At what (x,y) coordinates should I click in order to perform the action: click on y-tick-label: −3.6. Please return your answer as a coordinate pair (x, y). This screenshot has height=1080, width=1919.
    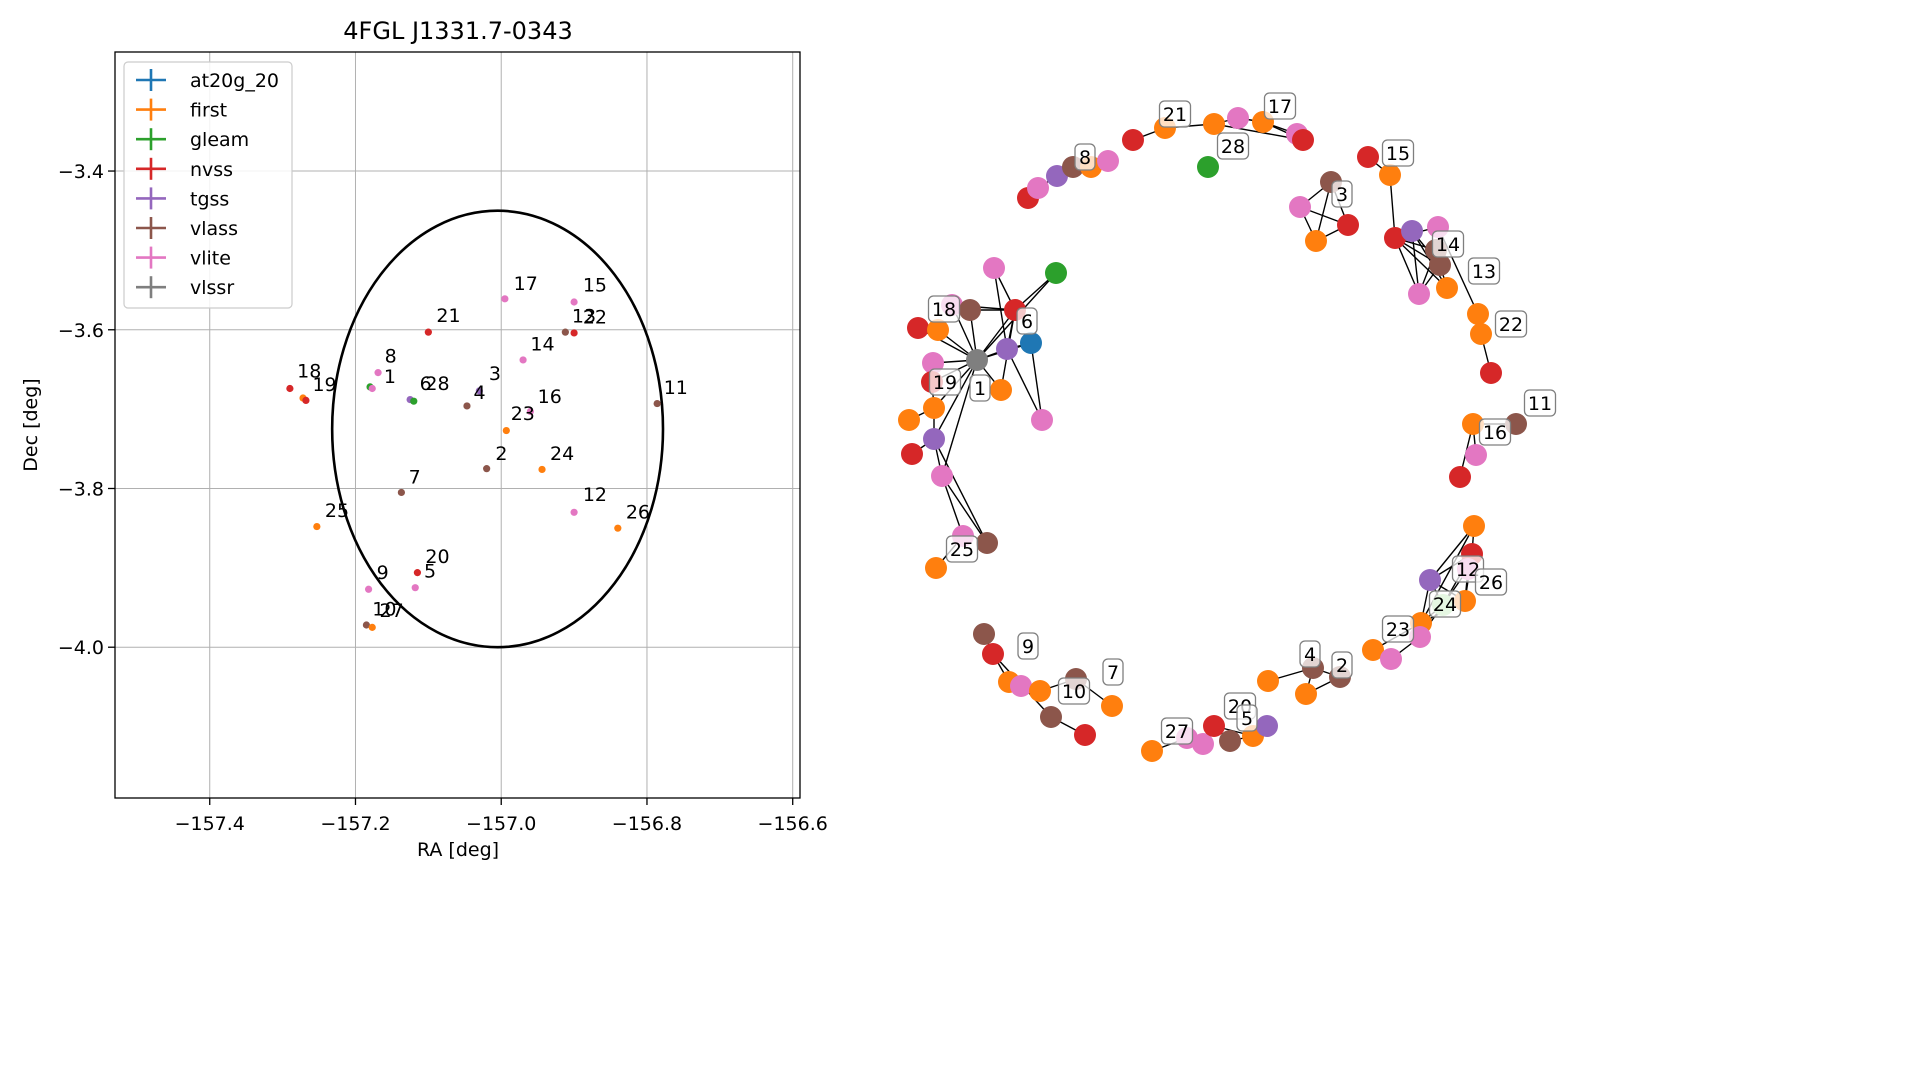
    Looking at the image, I should click on (81, 331).